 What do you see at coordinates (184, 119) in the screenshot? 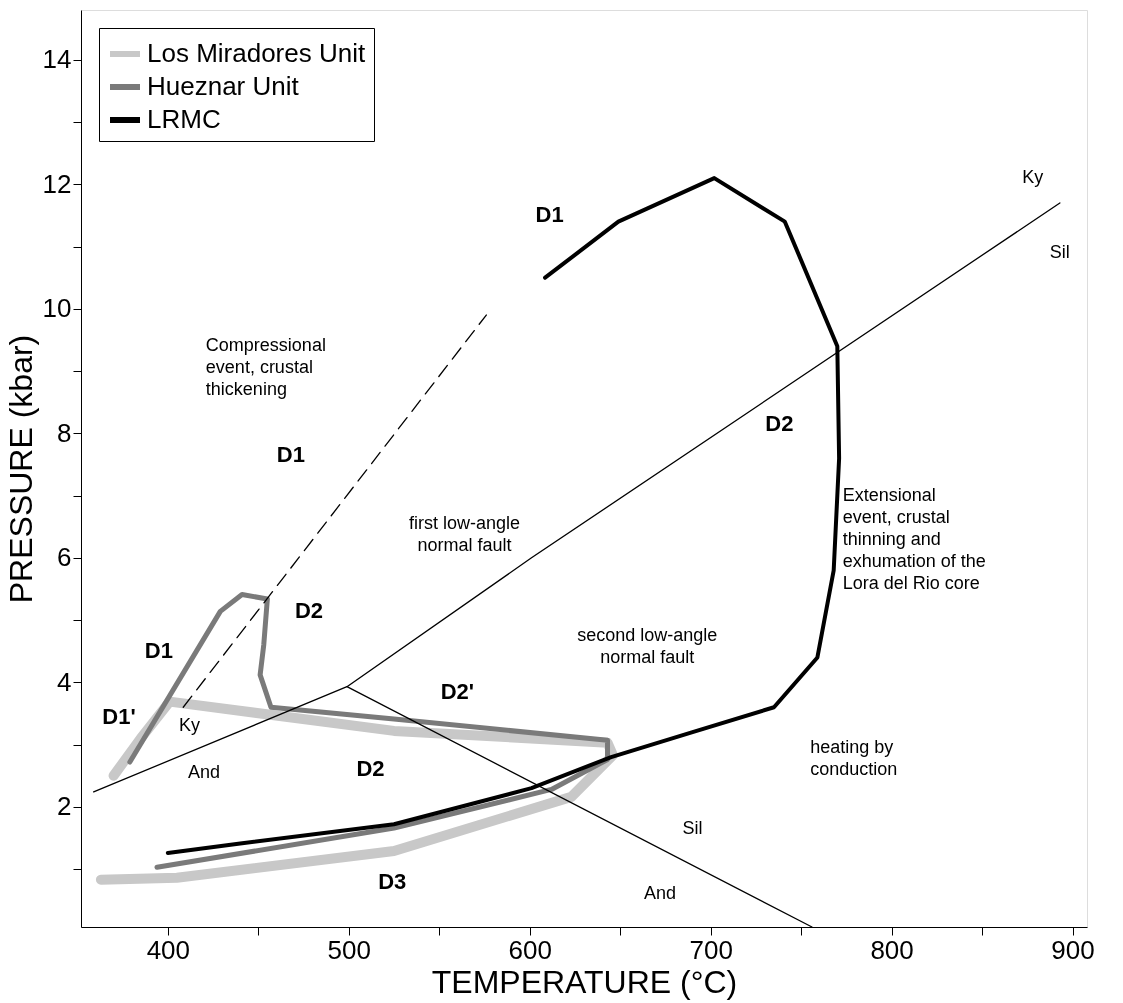
I see `legend-label: LRMC` at bounding box center [184, 119].